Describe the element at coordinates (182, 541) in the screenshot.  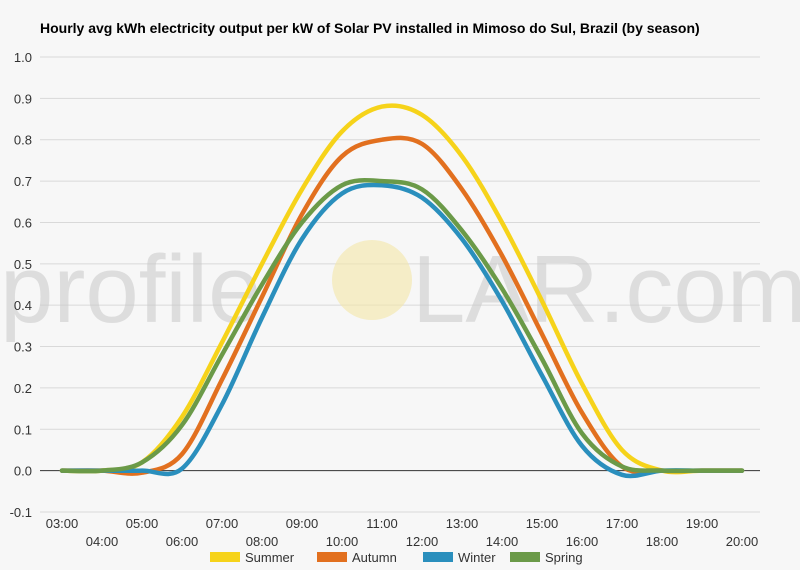
I see `x-tick-label: 06:00` at that location.